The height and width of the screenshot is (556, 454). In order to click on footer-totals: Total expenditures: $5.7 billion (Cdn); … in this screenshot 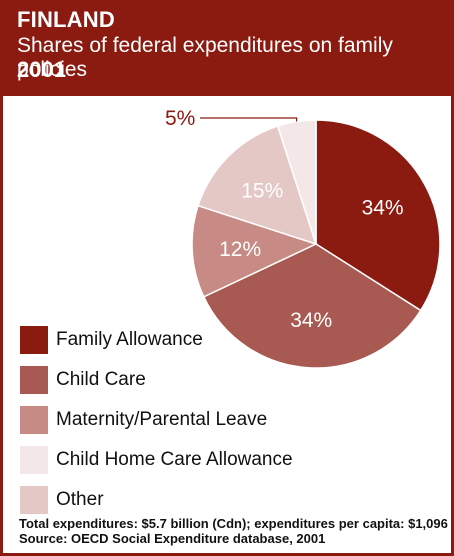, I will do `click(233, 523)`.